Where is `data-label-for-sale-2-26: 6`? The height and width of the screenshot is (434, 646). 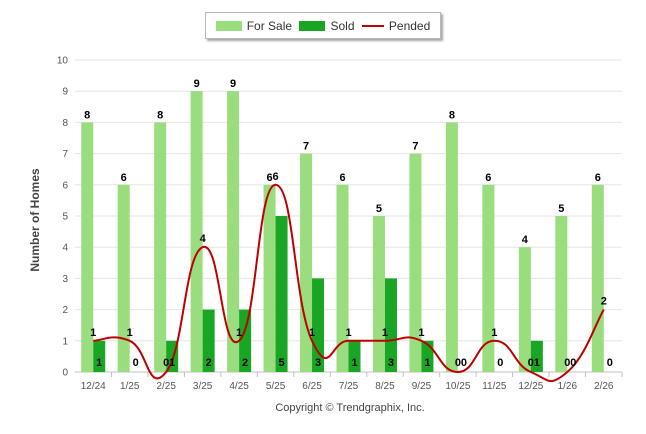 data-label-for-sale-2-26: 6 is located at coordinates (598, 178).